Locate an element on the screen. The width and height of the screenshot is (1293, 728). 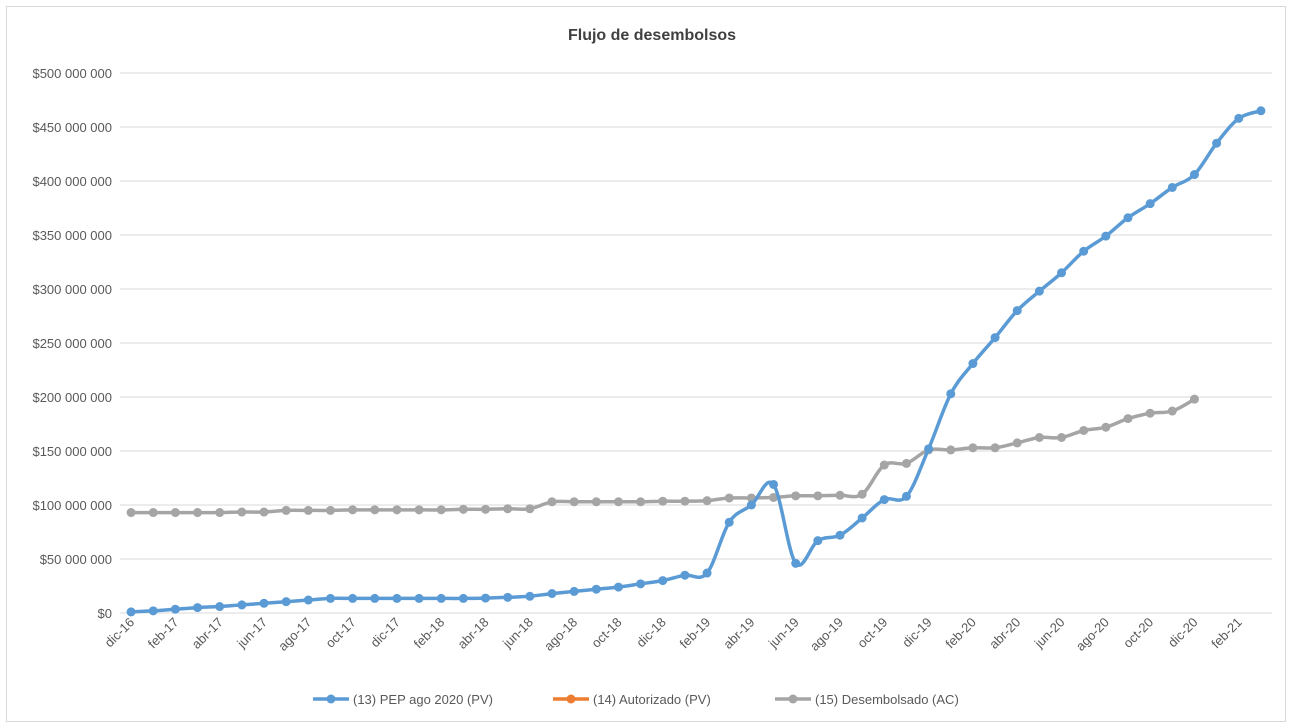
x-tick-label: feb-17 is located at coordinates (163, 633).